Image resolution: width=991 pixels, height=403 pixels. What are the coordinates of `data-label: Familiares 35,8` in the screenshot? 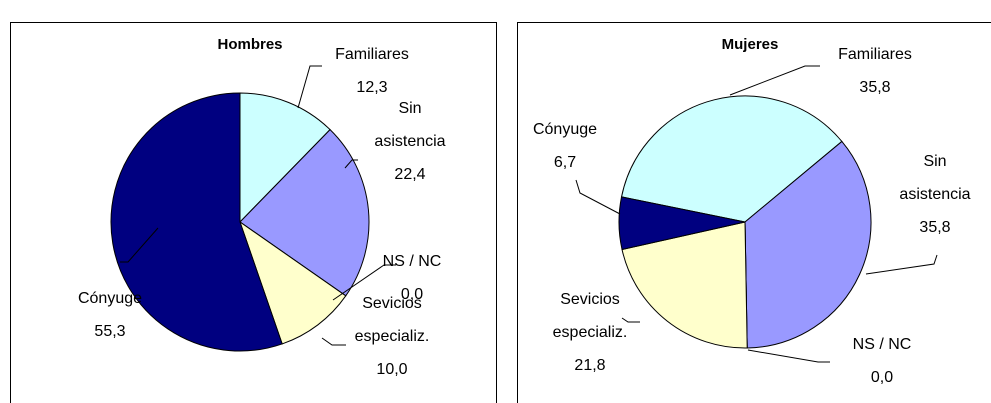 It's located at (875, 71).